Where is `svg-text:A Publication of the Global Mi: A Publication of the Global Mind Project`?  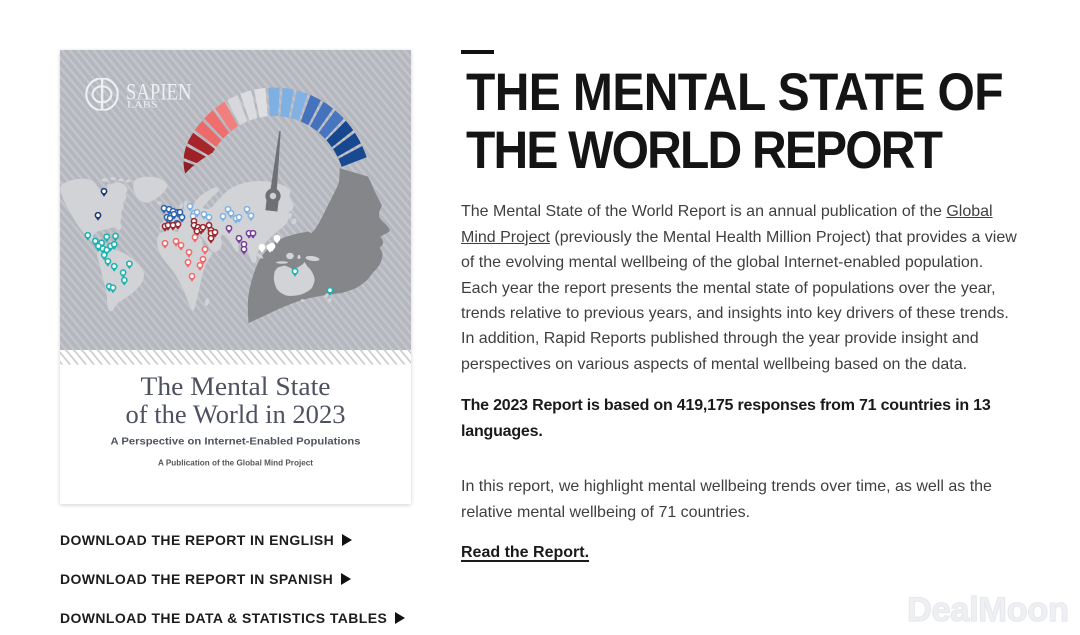
svg-text:A Publication of the Global Mi: A Publication of the Global Mind Project is located at coordinates (235, 462).